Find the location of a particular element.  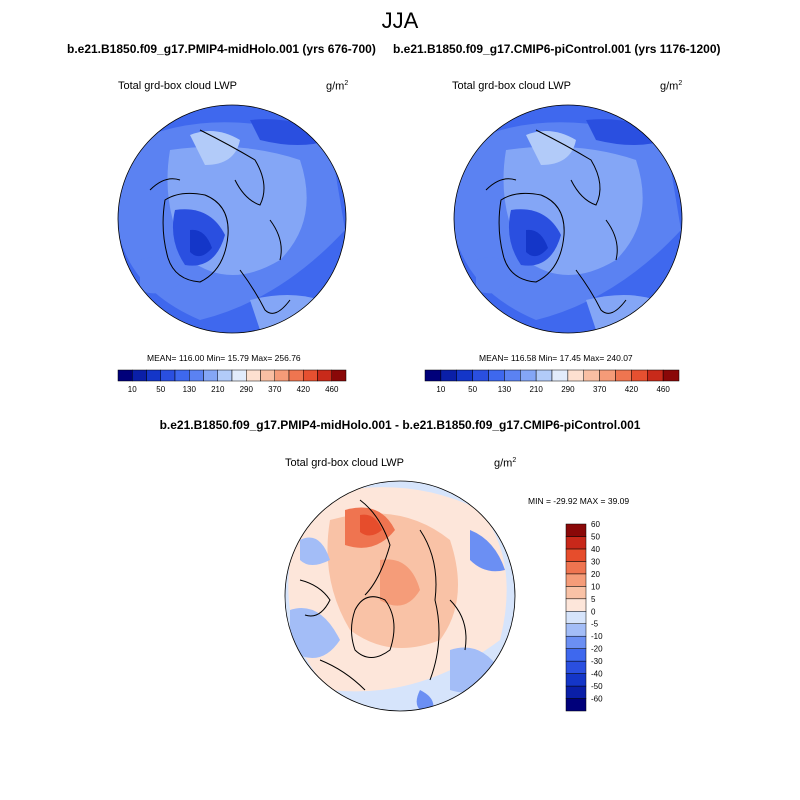

colorbar-tick-label: 30 is located at coordinates (595, 561).